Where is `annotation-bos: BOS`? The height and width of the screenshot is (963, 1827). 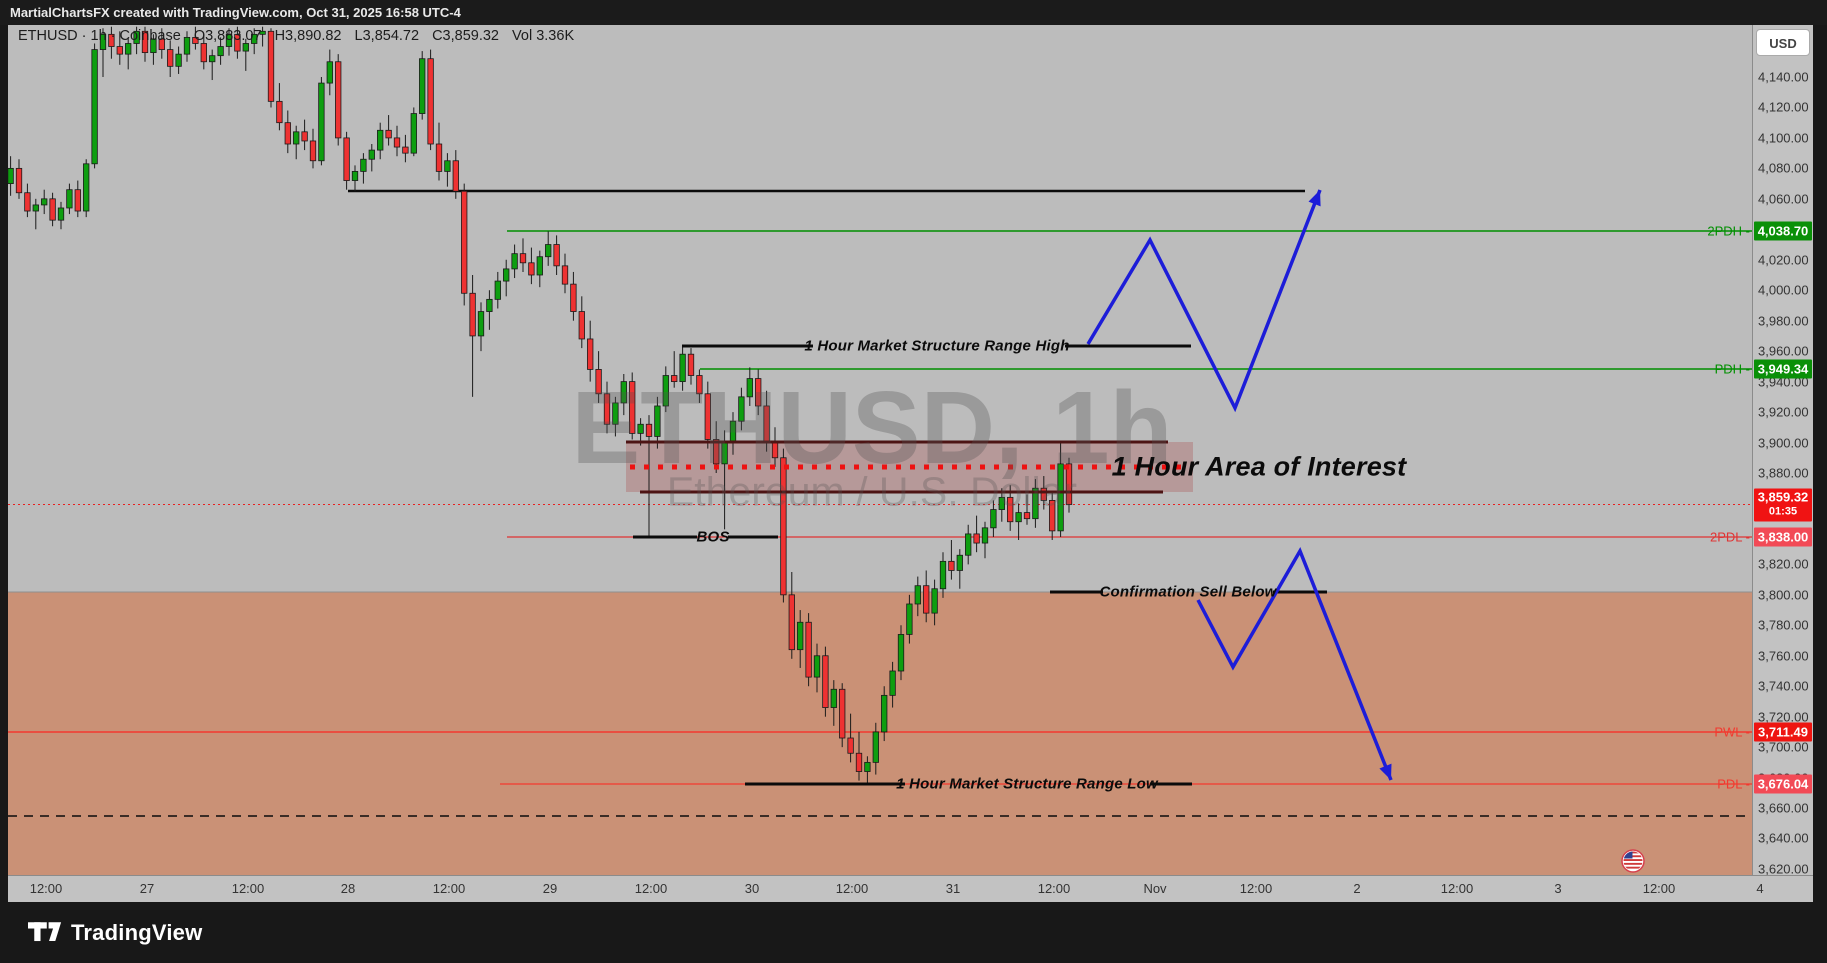
annotation-bos: BOS is located at coordinates (713, 537).